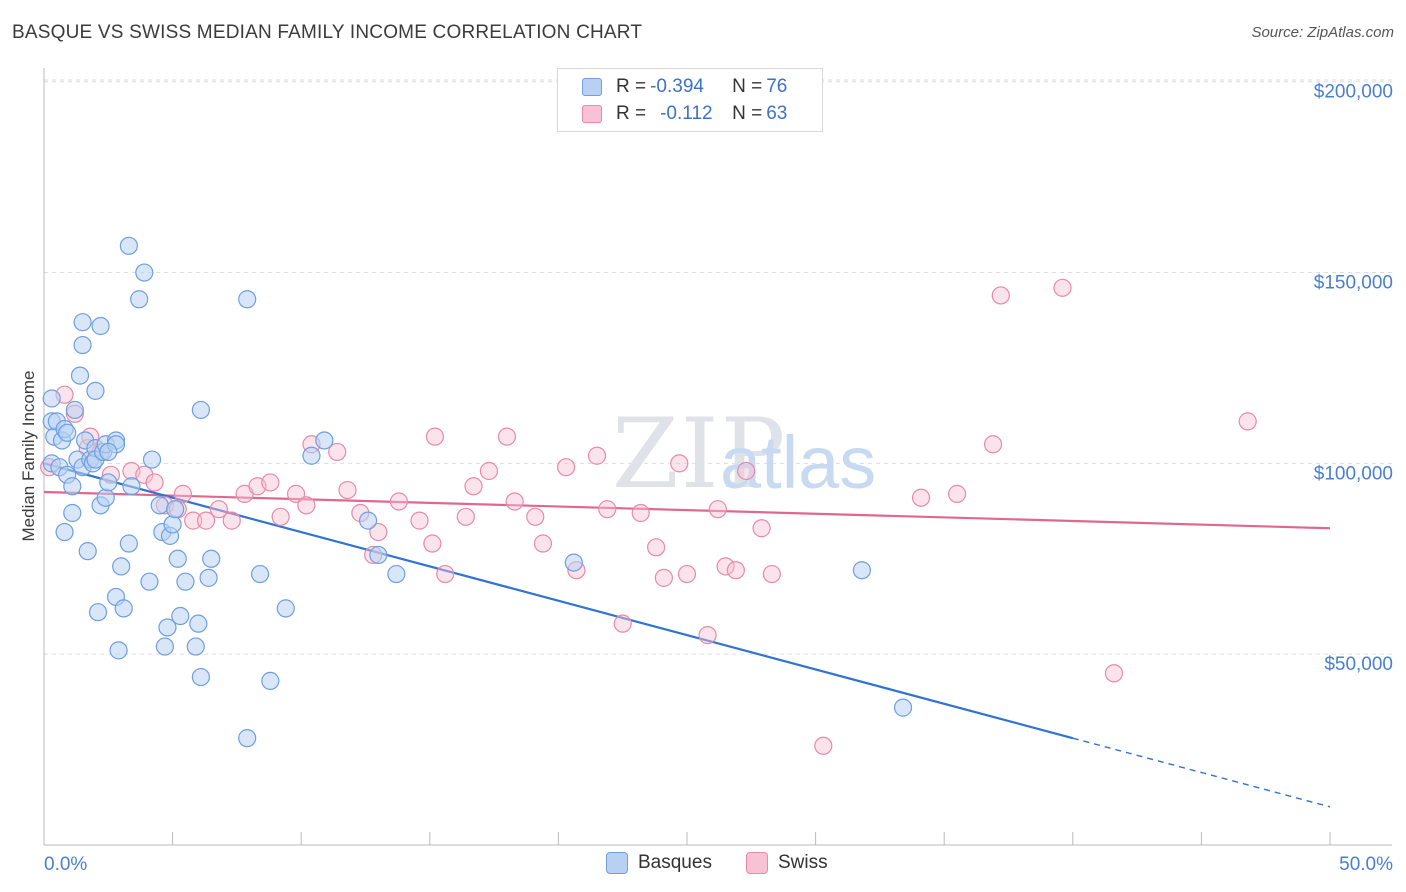  Describe the element at coordinates (677, 86) in the screenshot. I see `basques-r-value: -0.394` at that location.